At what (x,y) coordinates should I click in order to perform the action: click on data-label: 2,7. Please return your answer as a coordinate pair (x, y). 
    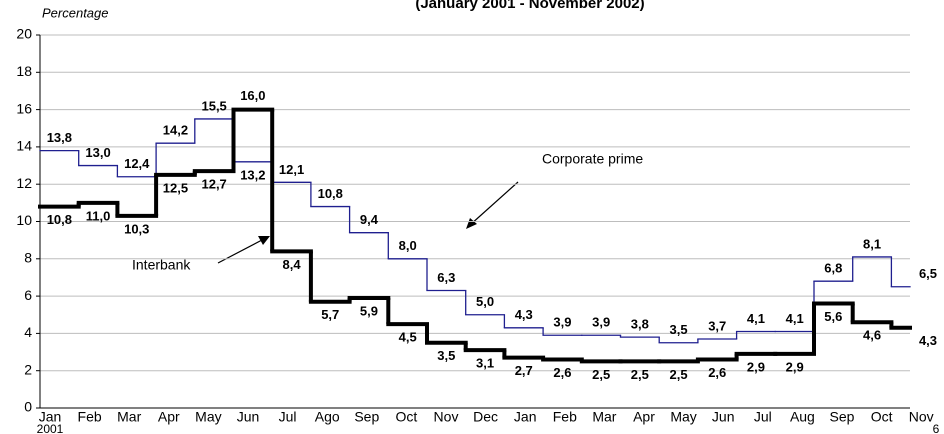
    Looking at the image, I should click on (524, 370).